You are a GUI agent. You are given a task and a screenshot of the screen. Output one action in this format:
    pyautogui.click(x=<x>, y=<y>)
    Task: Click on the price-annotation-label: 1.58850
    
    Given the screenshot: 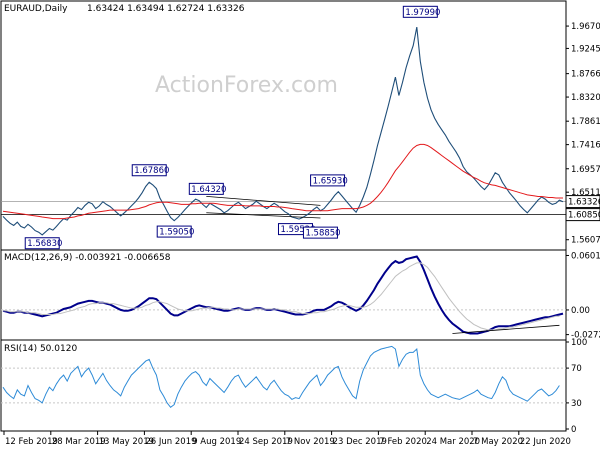 What is the action you would take?
    pyautogui.click(x=322, y=234)
    